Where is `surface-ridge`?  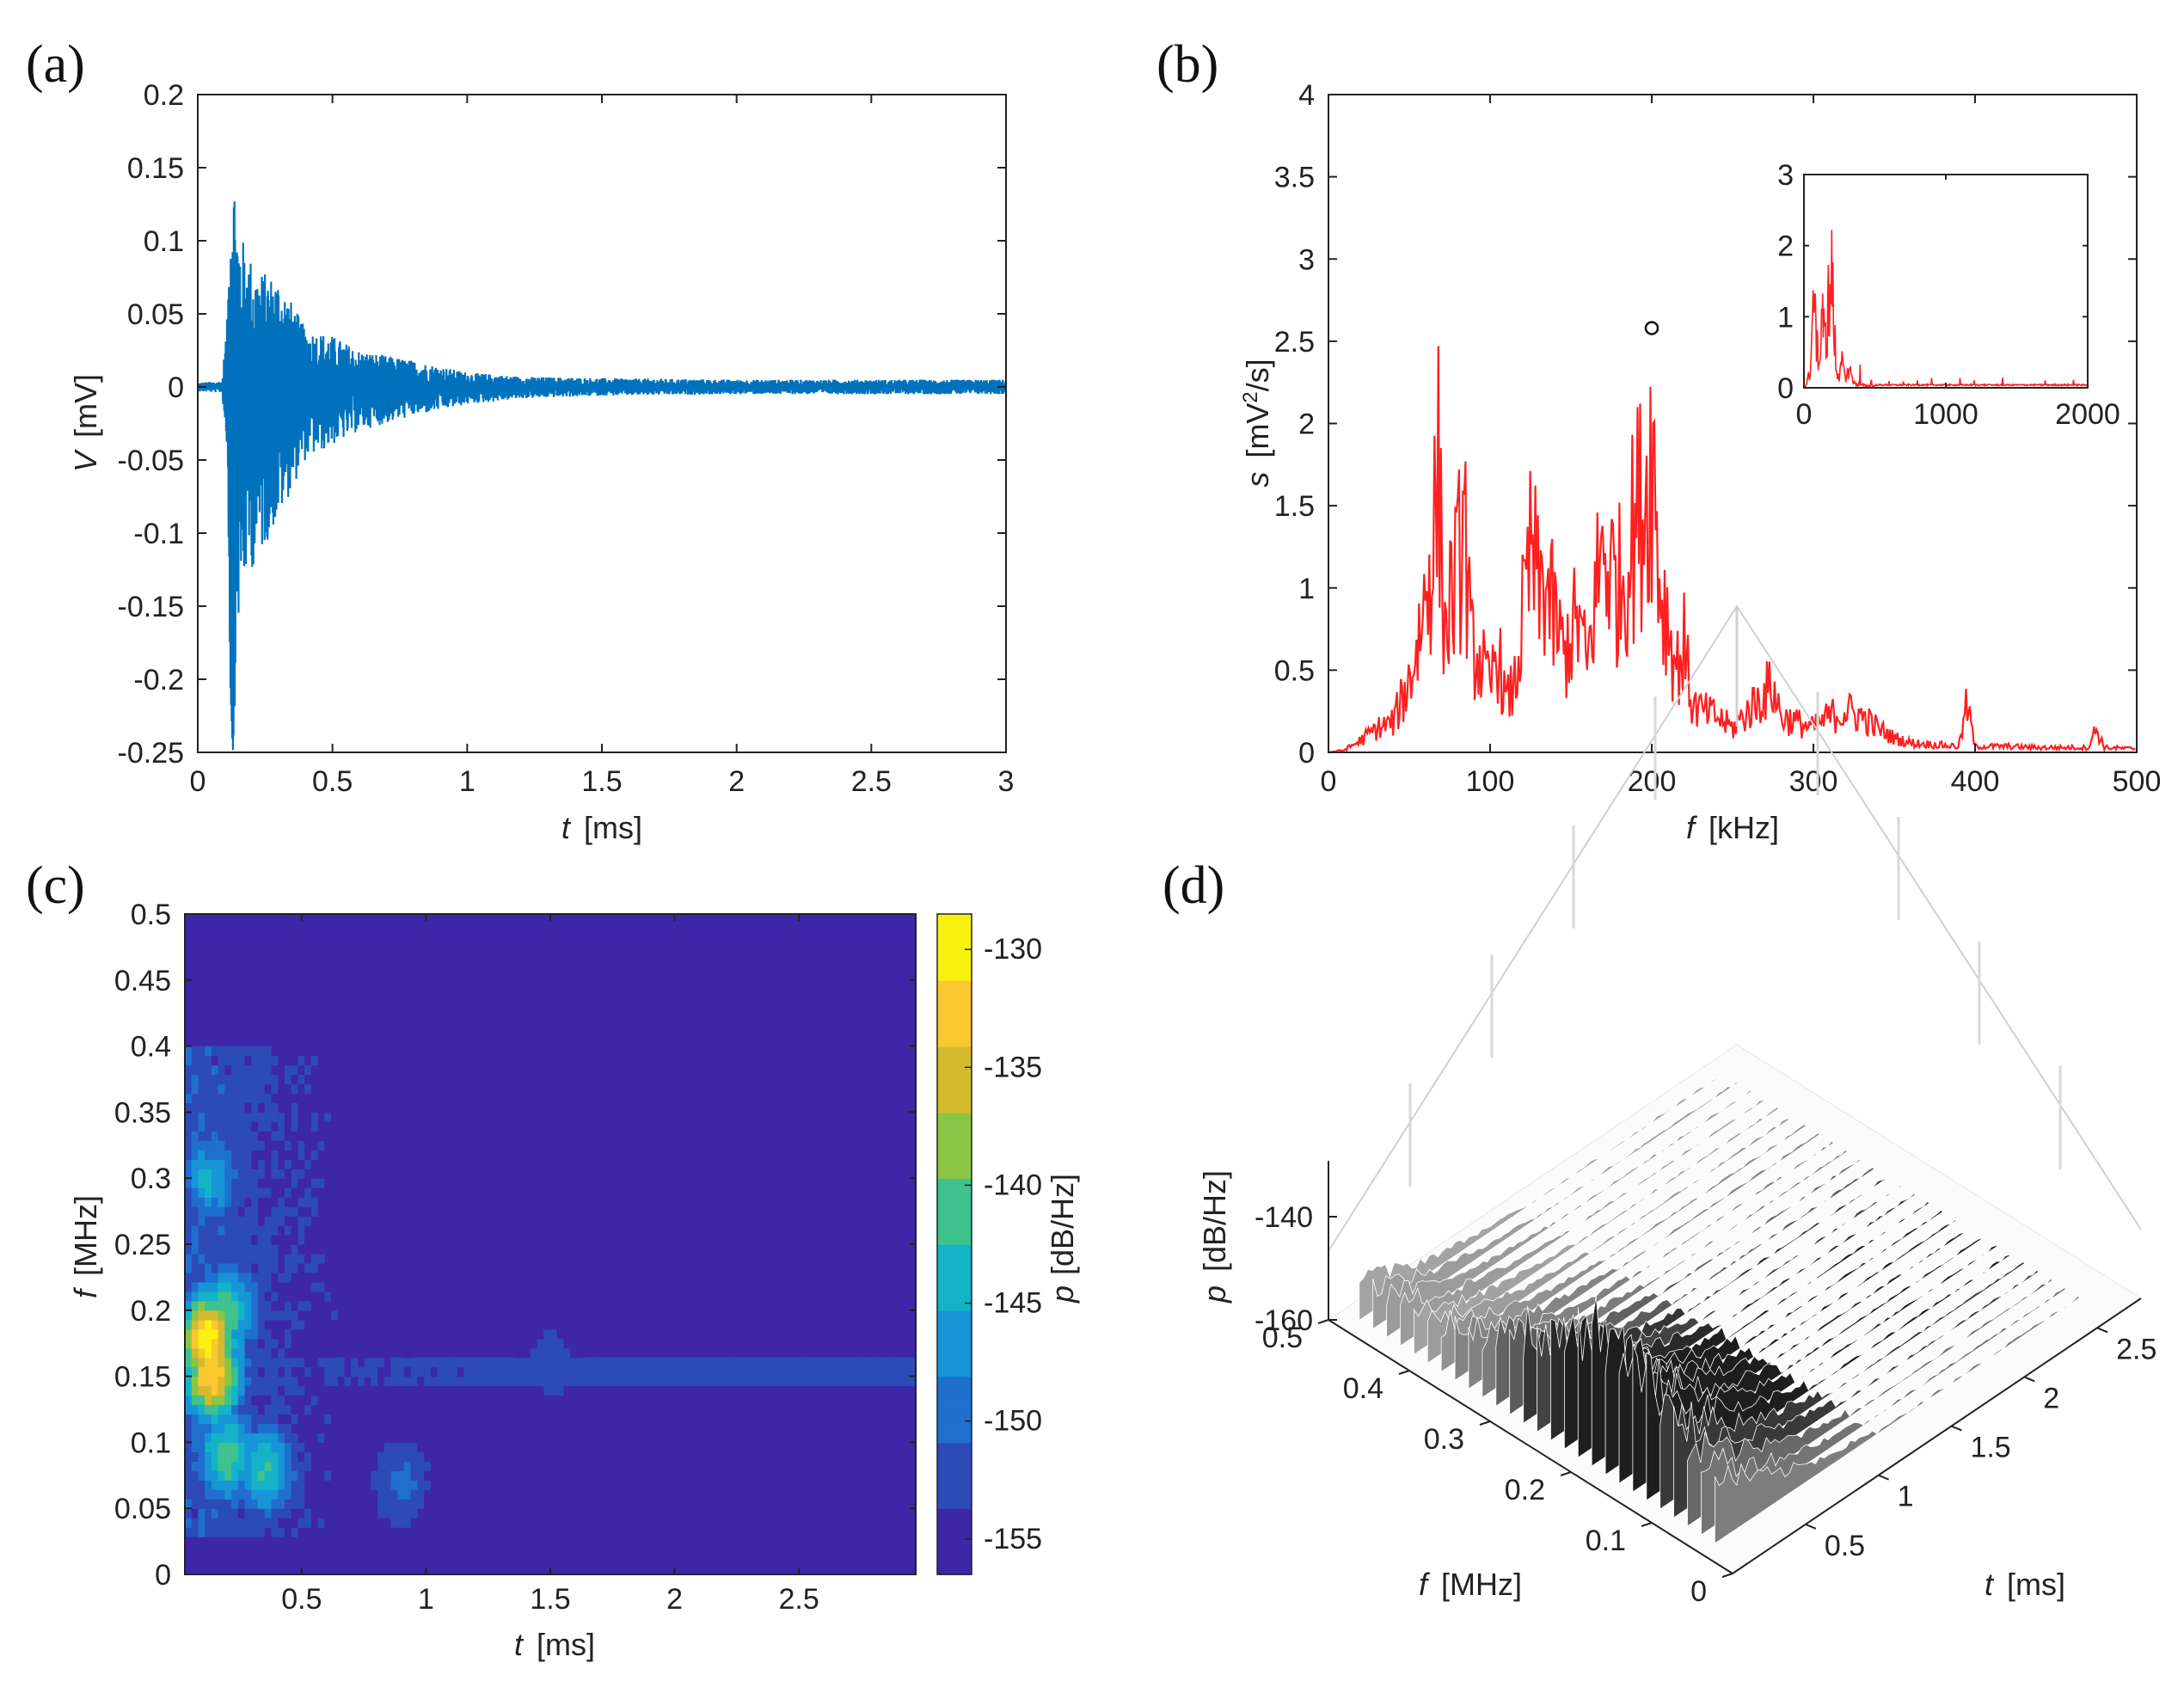 surface-ridge is located at coordinates (1801, 1361).